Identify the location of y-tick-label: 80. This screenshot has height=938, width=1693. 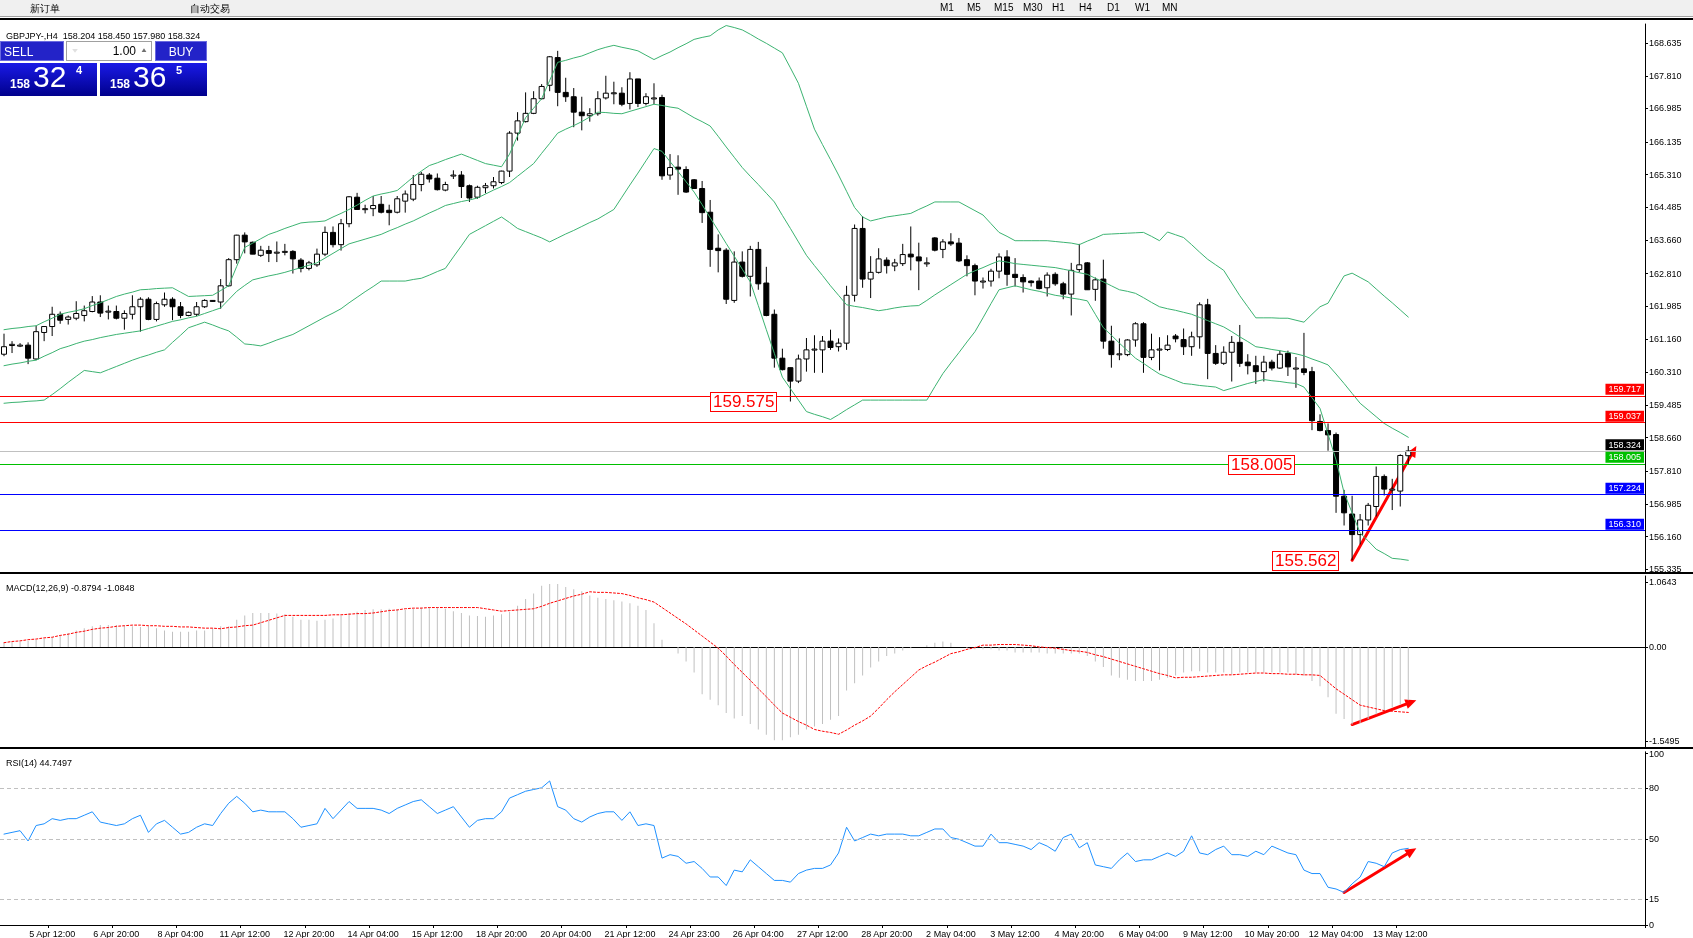
(1654, 787).